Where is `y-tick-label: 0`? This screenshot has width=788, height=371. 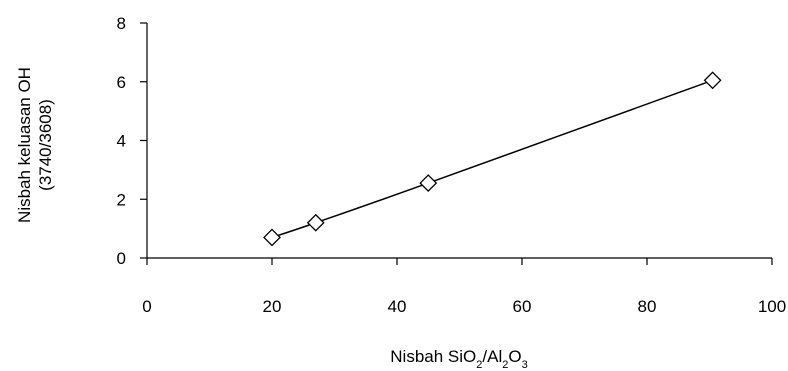 y-tick-label: 0 is located at coordinates (121, 258).